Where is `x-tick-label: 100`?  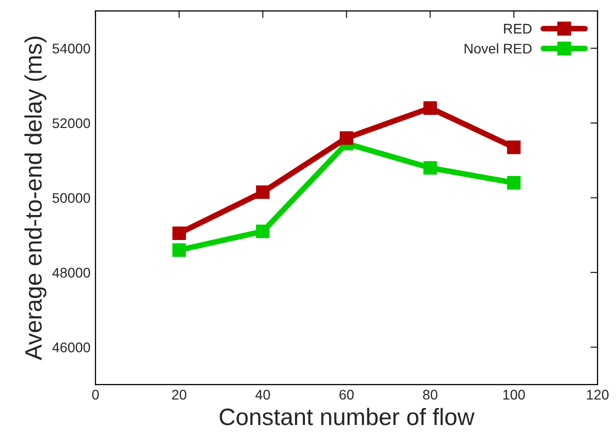
x-tick-label: 100 is located at coordinates (514, 395).